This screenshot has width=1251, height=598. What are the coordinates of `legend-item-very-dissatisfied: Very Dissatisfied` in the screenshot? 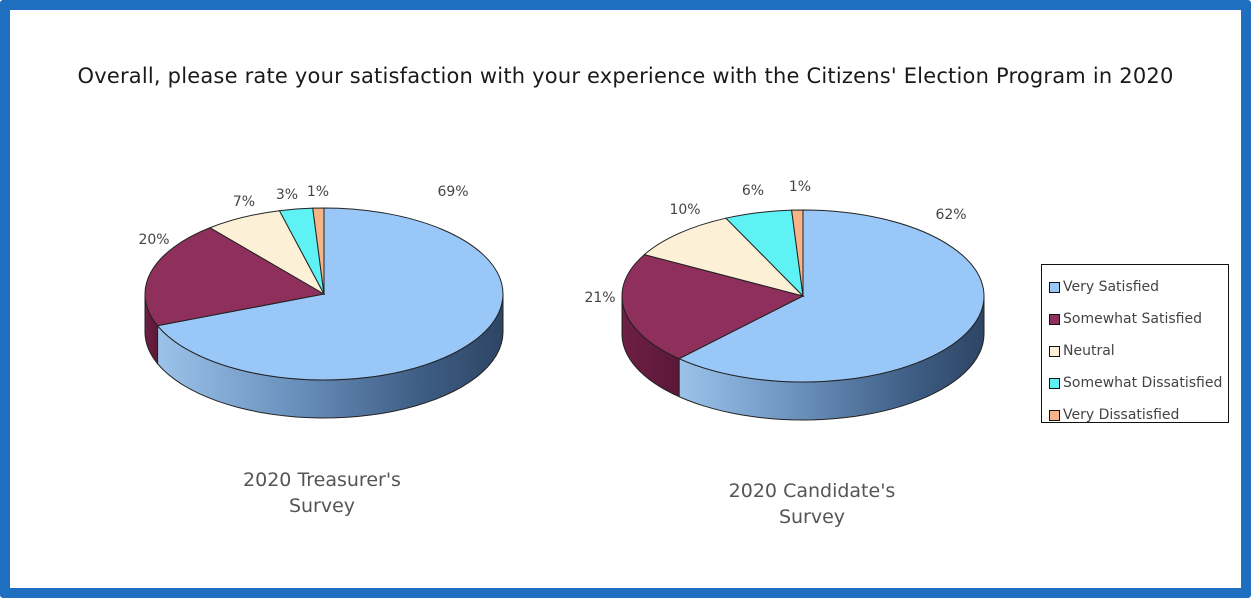 It's located at (1135, 415).